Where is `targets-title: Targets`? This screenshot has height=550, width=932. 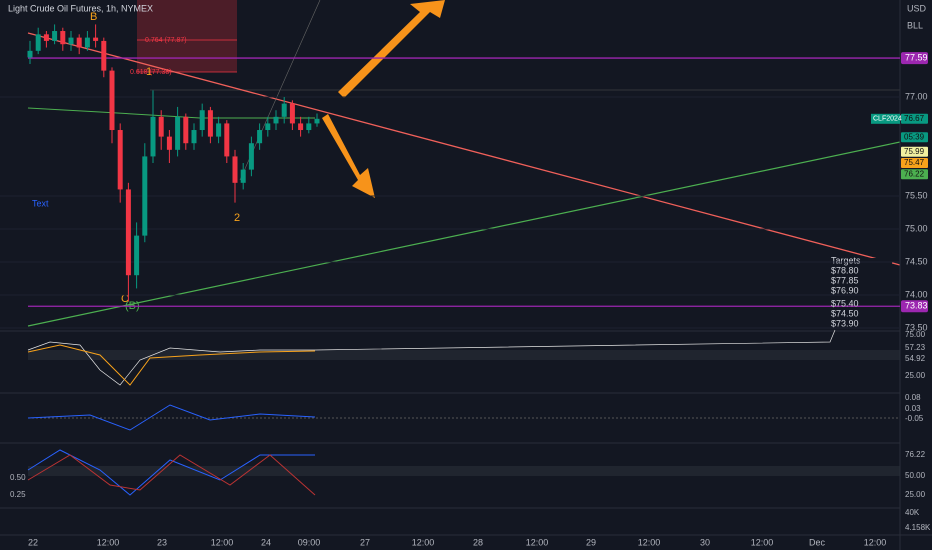 targets-title: Targets is located at coordinates (846, 260).